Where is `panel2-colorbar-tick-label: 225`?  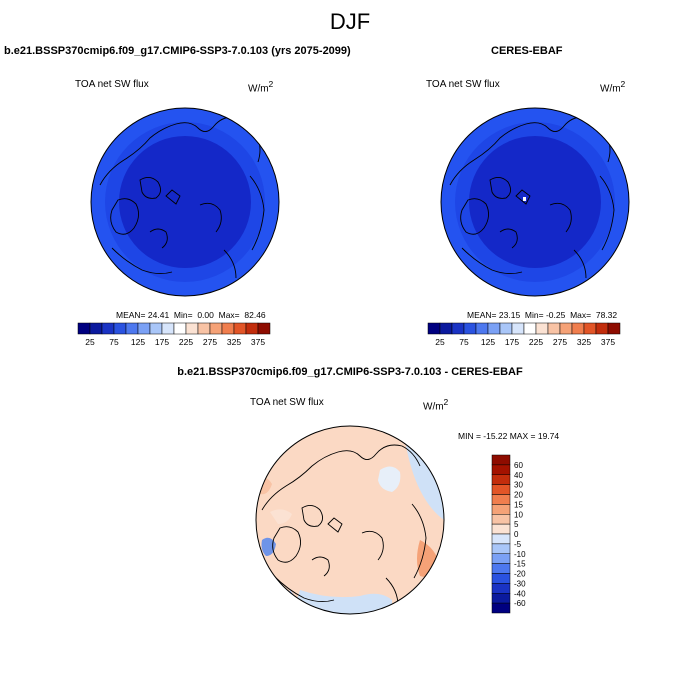
panel2-colorbar-tick-label: 225 is located at coordinates (536, 342).